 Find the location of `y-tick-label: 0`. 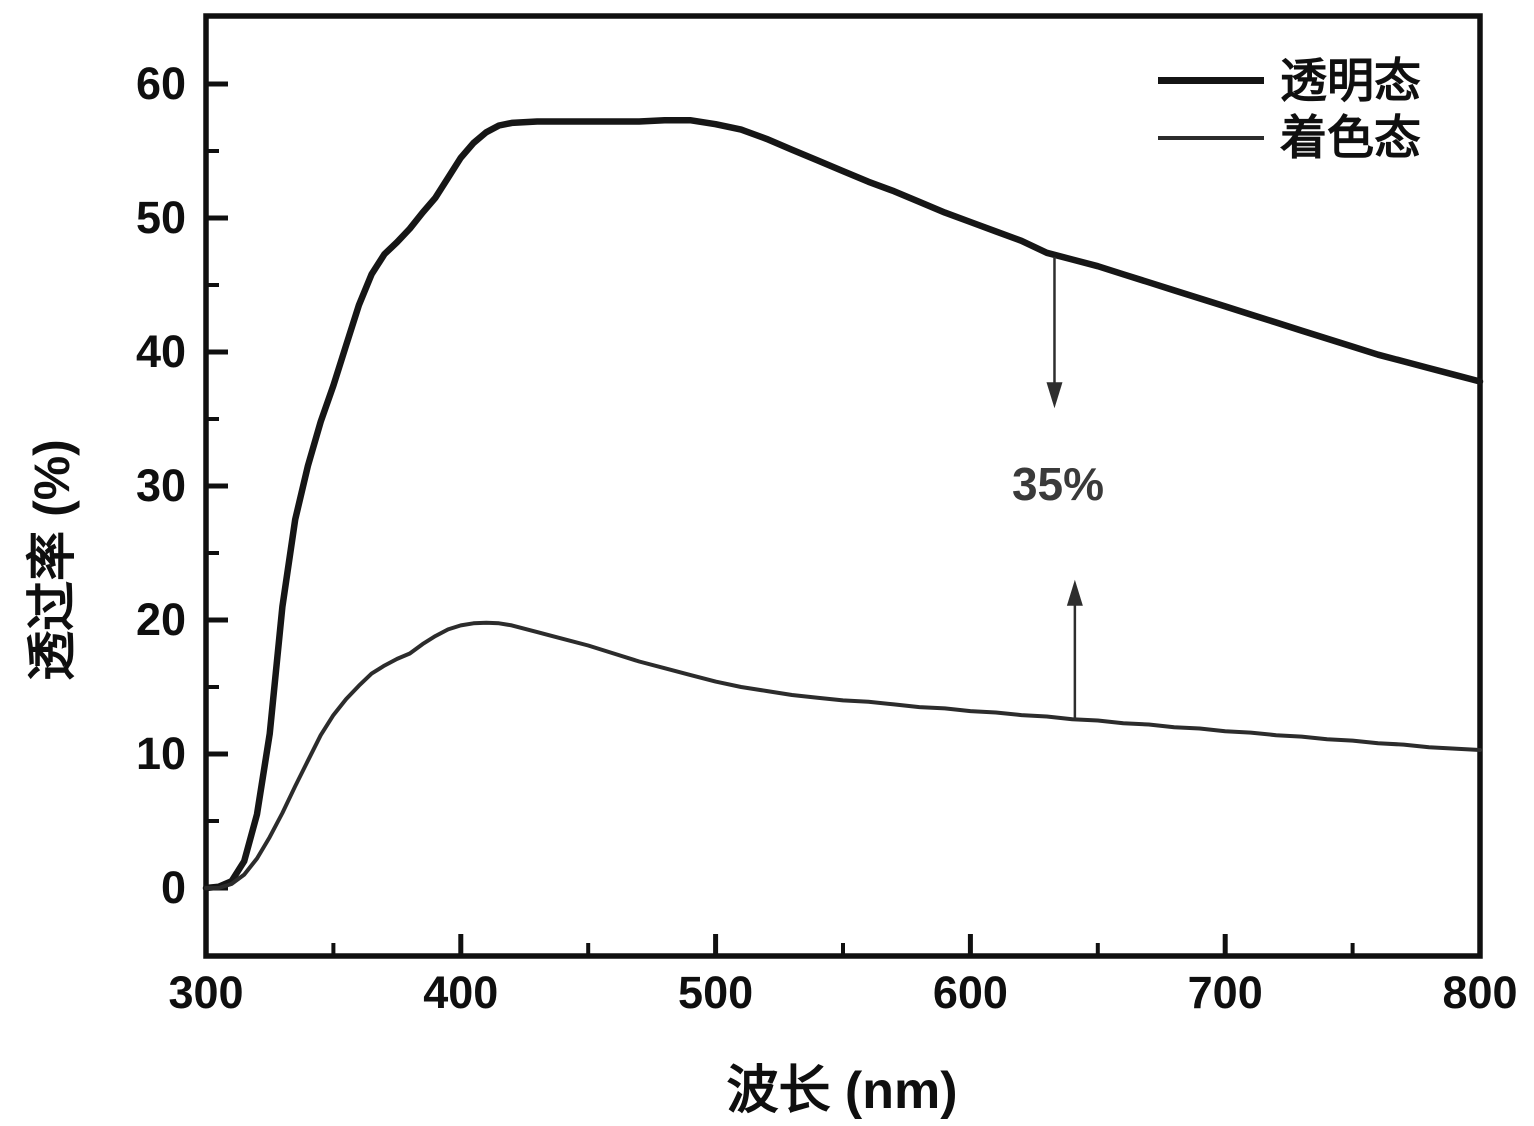

y-tick-label: 0 is located at coordinates (173, 887).